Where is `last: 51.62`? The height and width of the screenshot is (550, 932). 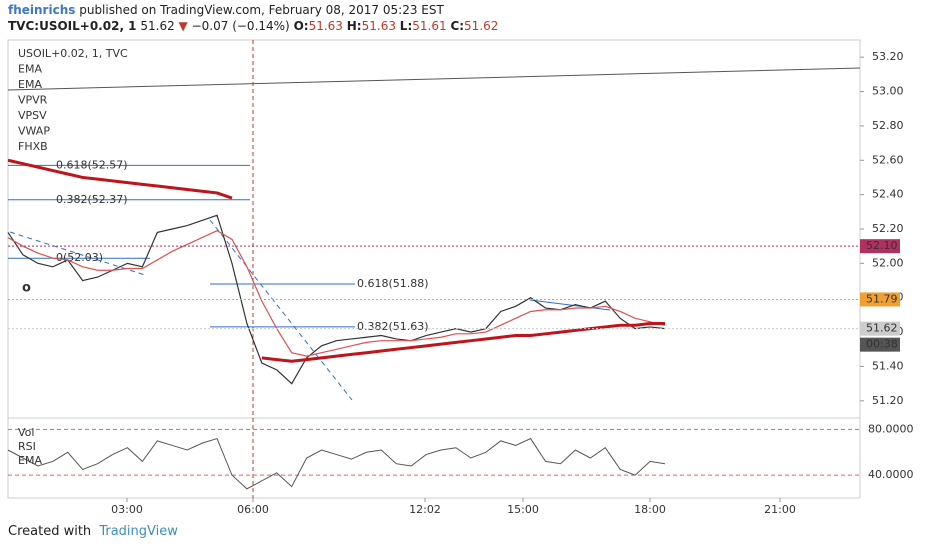
last: 51.62 is located at coordinates (157, 26).